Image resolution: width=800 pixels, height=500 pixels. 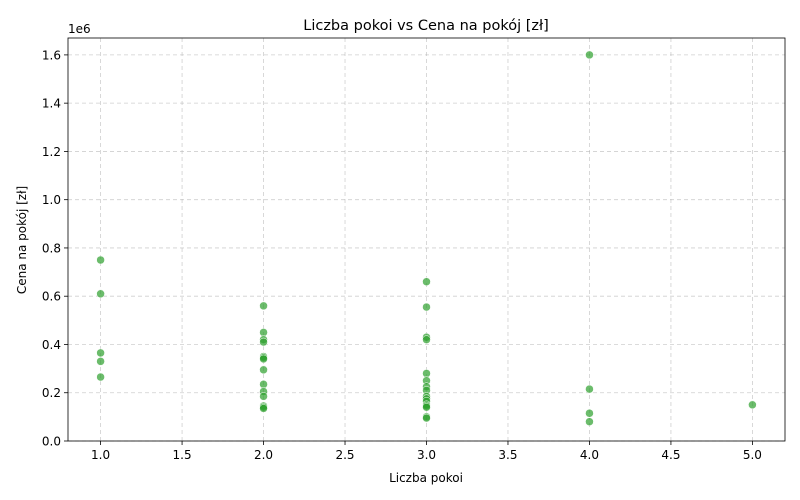 What do you see at coordinates (22, 240) in the screenshot?
I see `y-axis-label: Cena na pokój [zł]` at bounding box center [22, 240].